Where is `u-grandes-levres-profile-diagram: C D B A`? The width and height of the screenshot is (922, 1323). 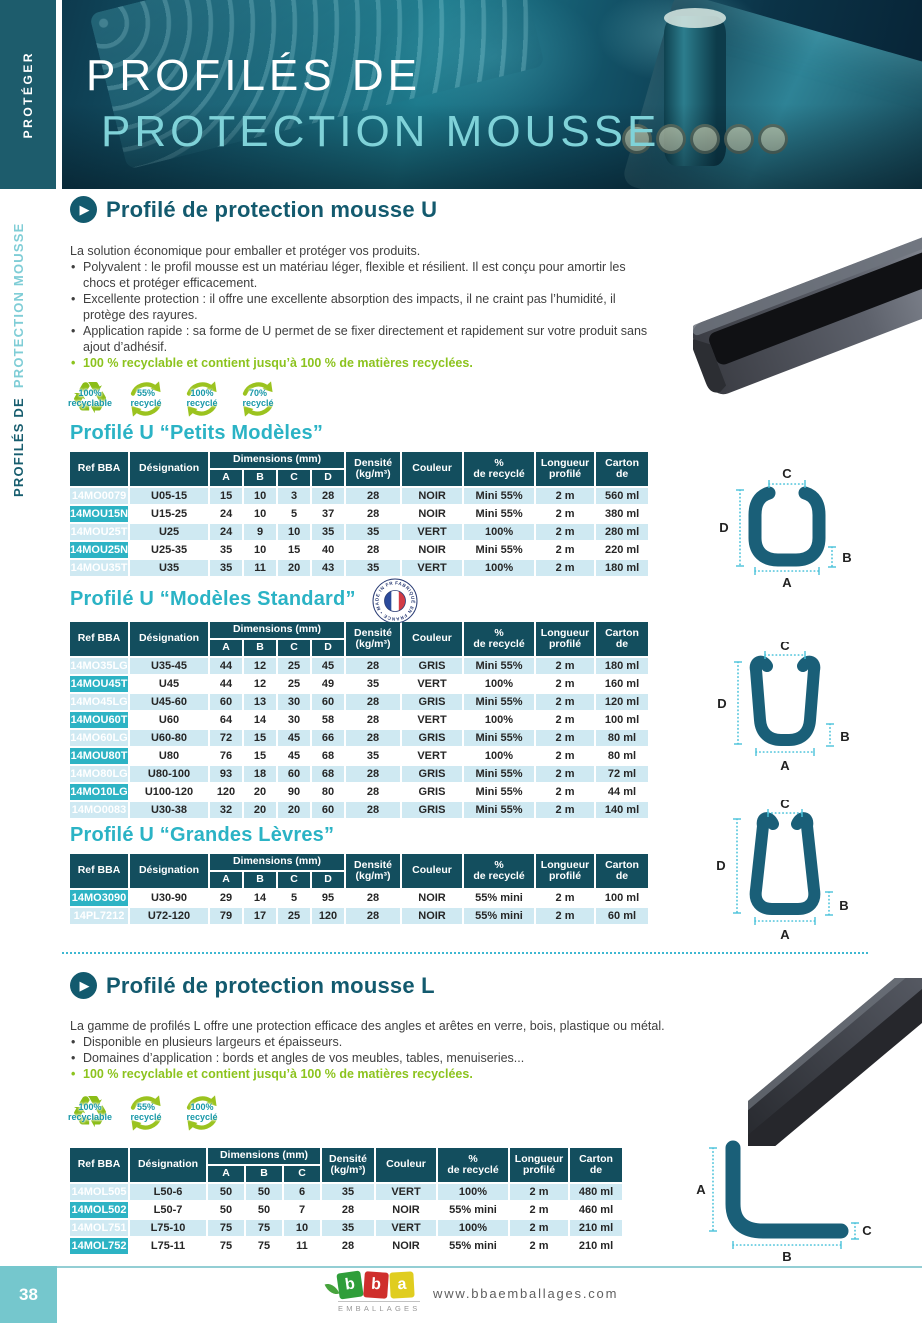
u-grandes-levres-profile-diagram: C D B A is located at coordinates (782, 871).